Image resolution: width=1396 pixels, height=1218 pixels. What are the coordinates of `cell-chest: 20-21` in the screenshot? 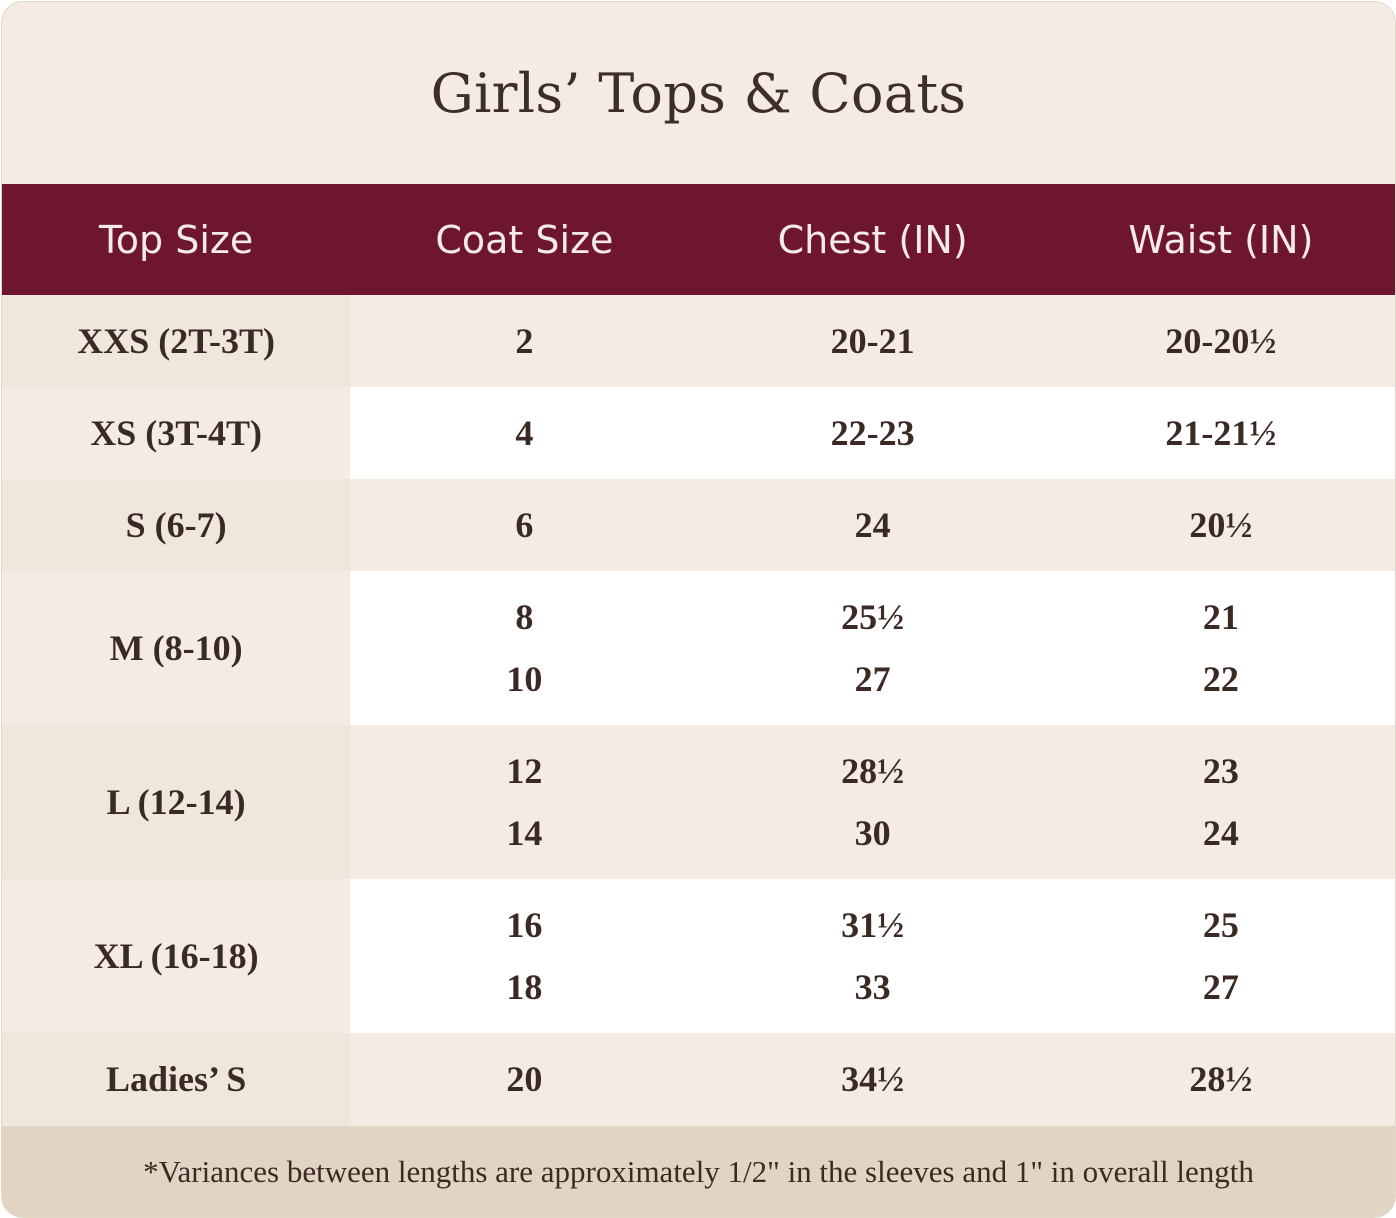 It's located at (872, 341).